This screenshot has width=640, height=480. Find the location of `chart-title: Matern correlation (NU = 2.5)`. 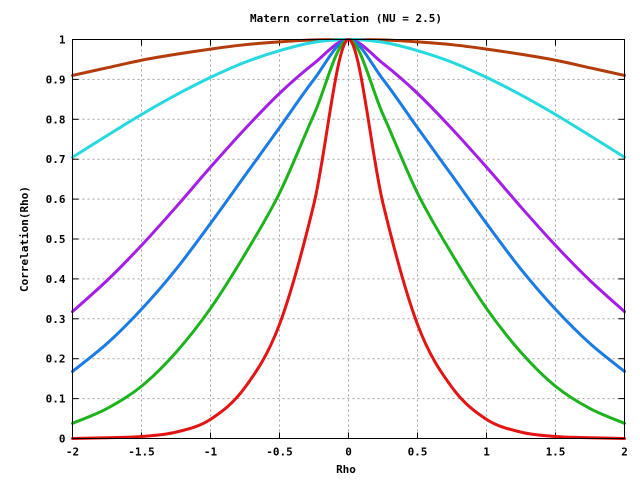

chart-title: Matern correlation (NU = 2.5) is located at coordinates (346, 18).